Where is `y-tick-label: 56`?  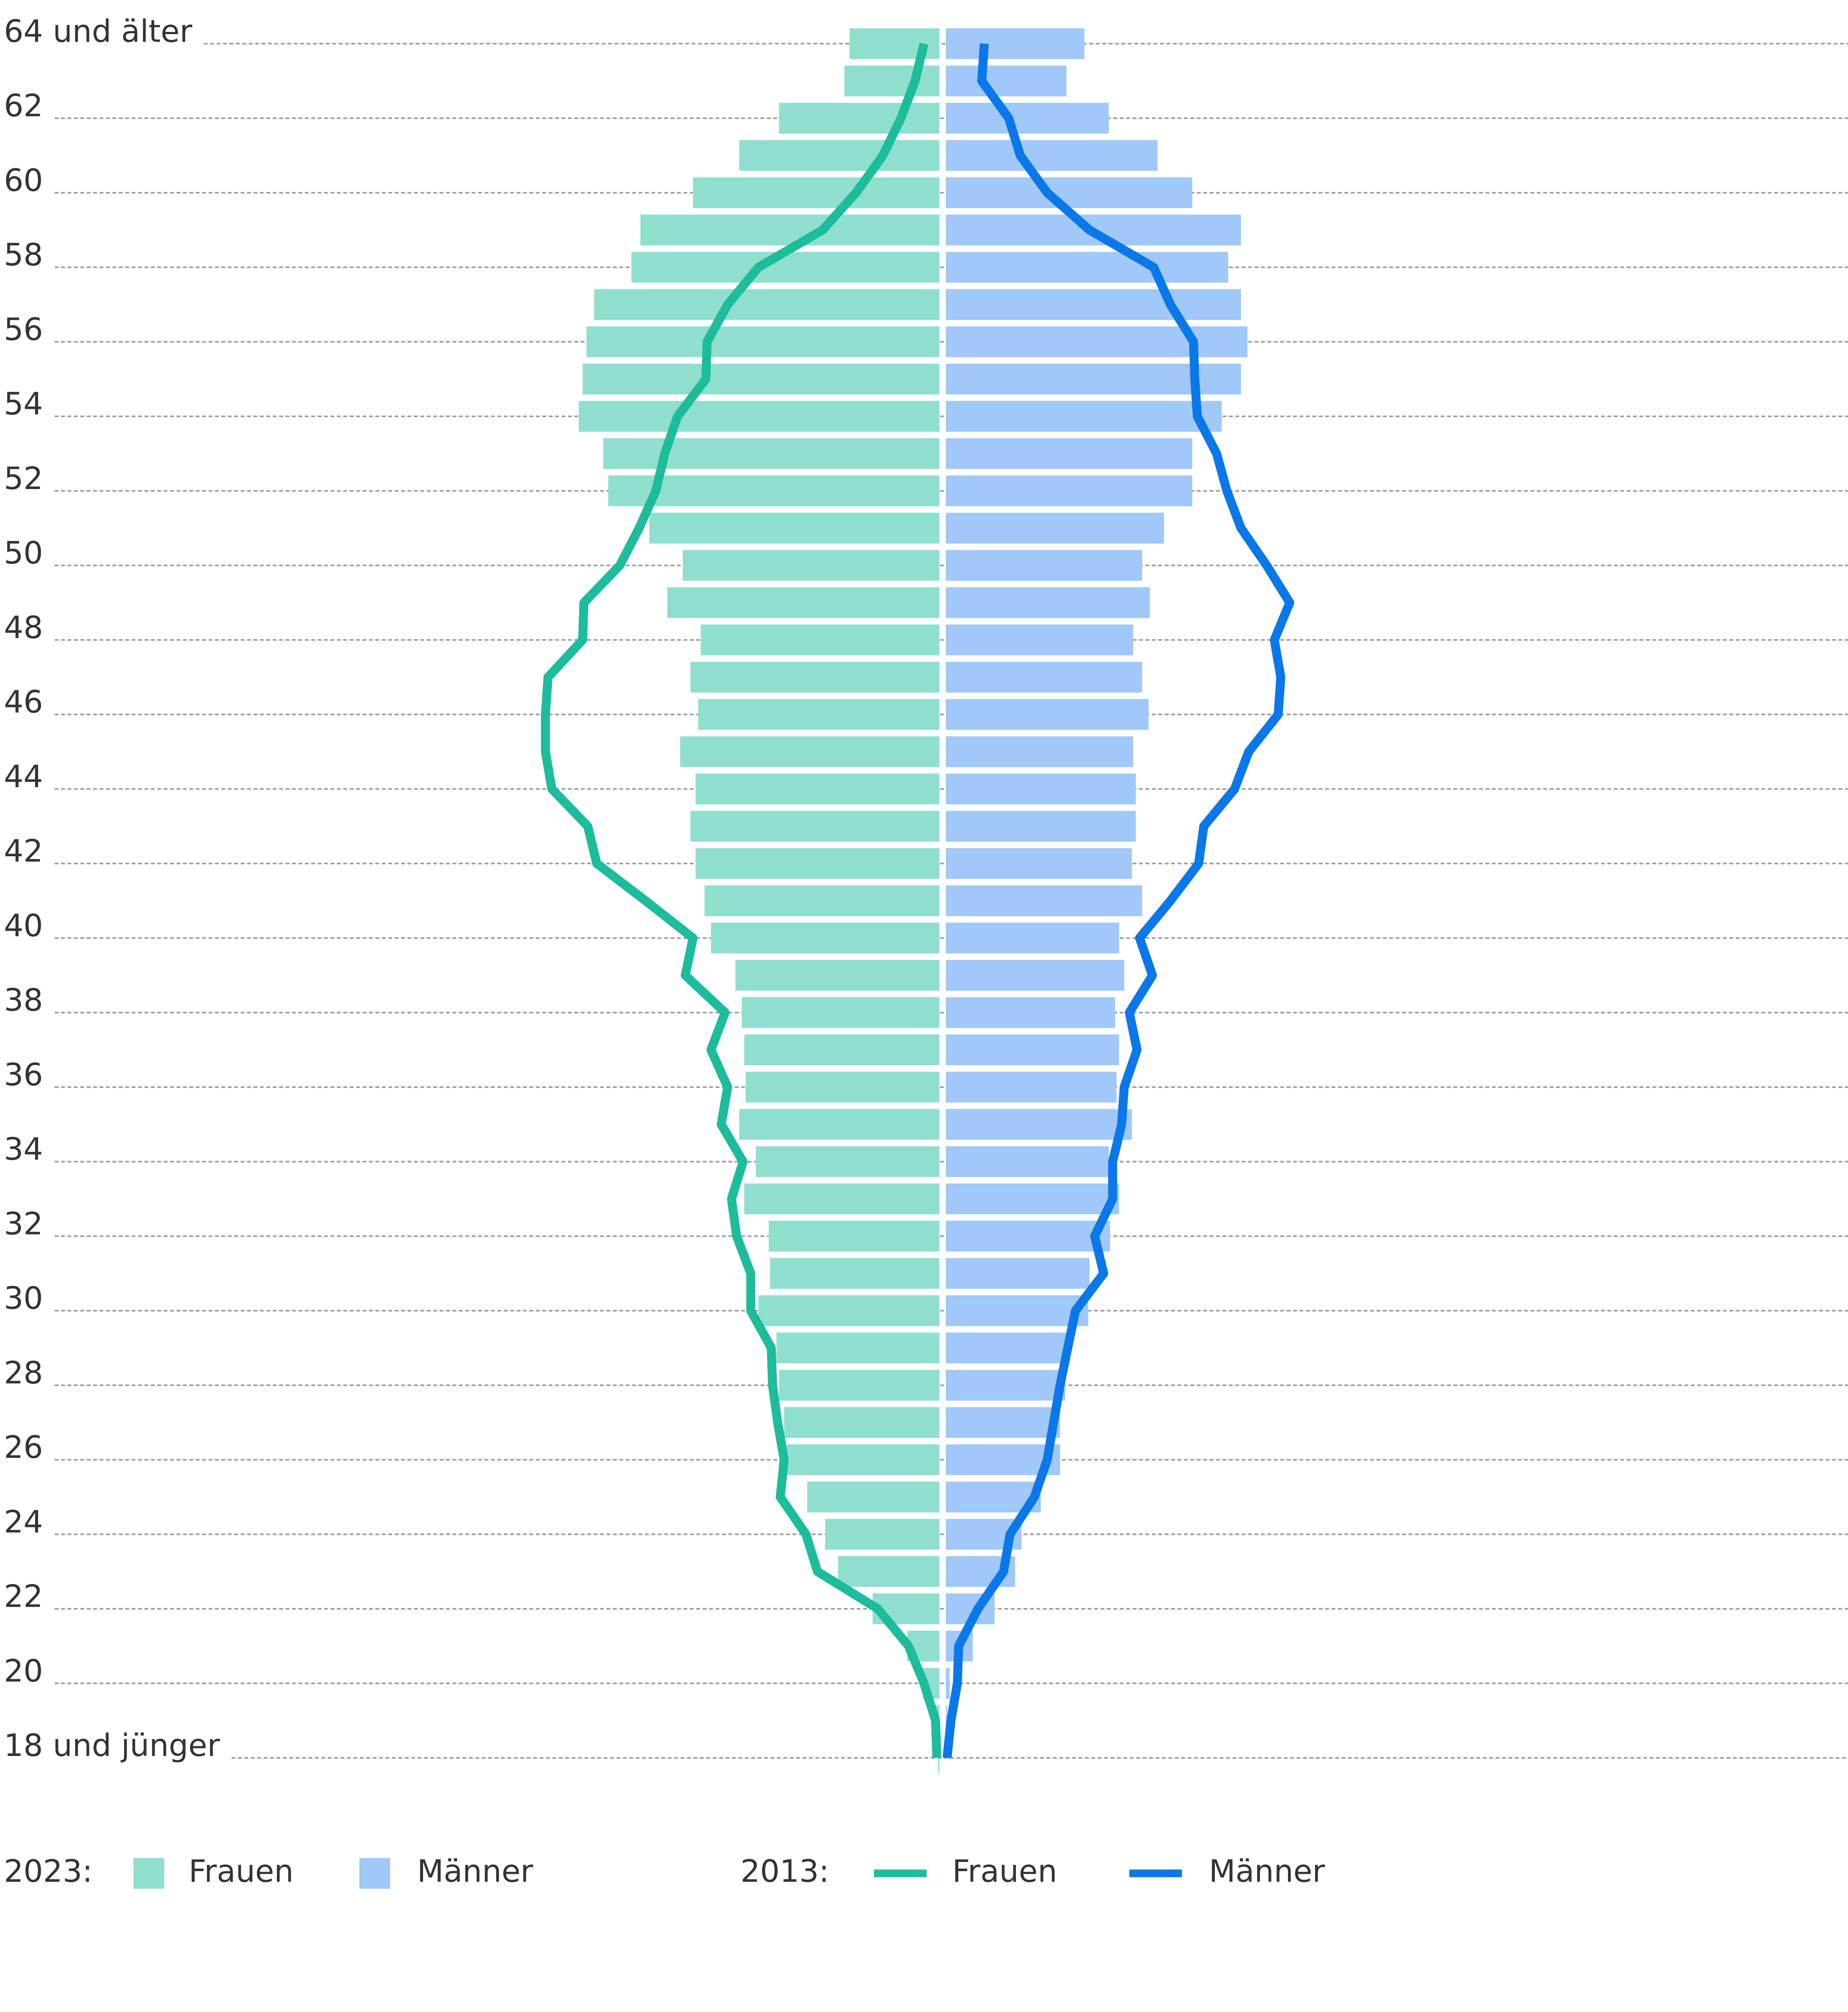
y-tick-label: 56 is located at coordinates (23, 329).